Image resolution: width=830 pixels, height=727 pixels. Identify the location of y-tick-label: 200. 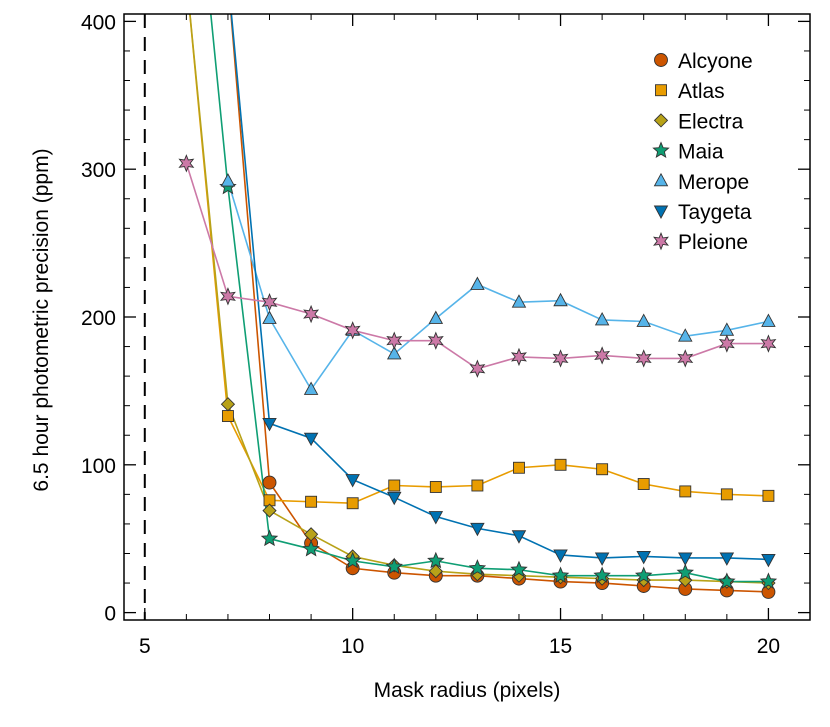
(98, 318).